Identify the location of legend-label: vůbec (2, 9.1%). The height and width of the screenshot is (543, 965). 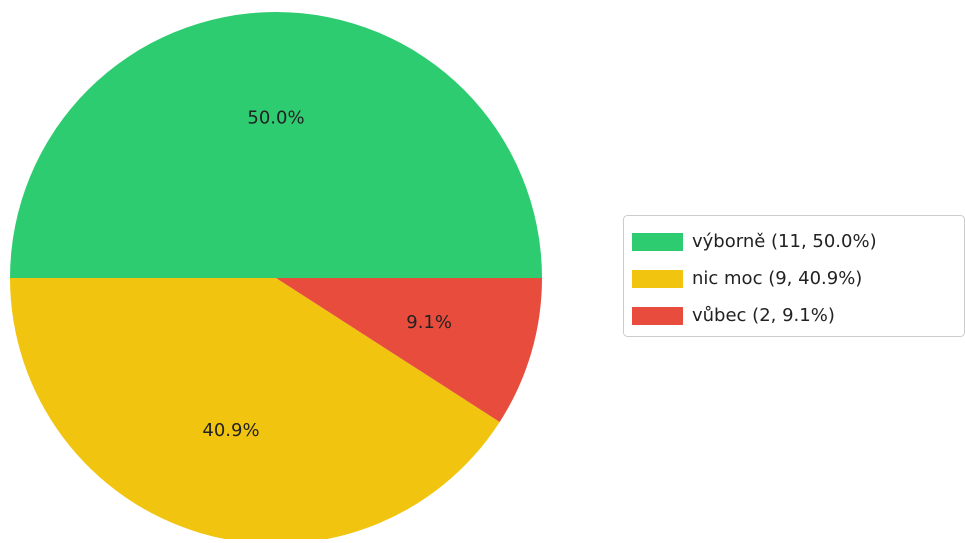
(763, 315).